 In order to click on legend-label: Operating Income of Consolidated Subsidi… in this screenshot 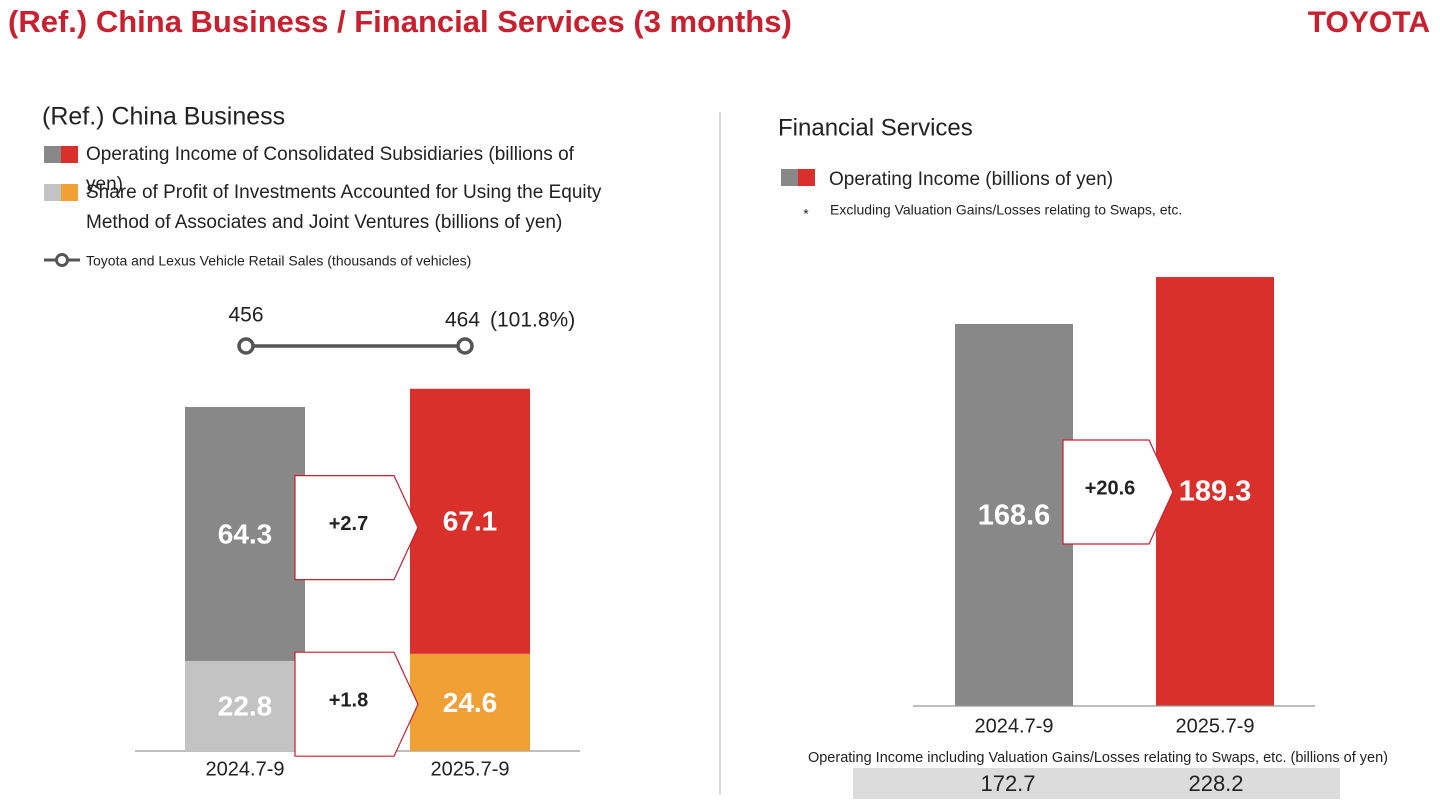, I will do `click(330, 169)`.